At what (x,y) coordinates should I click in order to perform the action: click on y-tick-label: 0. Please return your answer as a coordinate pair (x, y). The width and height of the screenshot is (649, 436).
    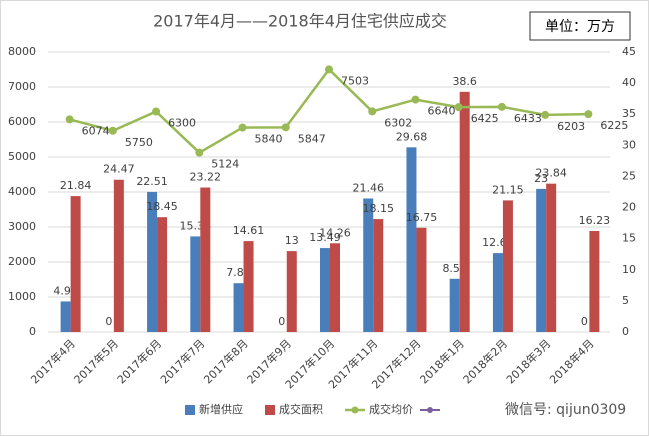
    Looking at the image, I should click on (32, 331).